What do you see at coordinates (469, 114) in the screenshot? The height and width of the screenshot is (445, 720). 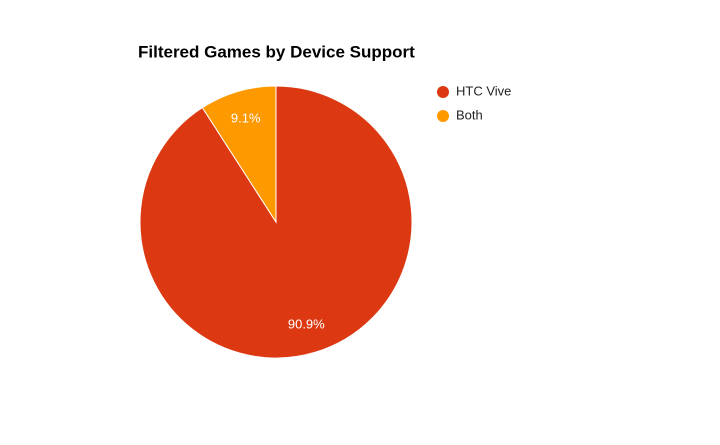 I see `legend-label: Both` at bounding box center [469, 114].